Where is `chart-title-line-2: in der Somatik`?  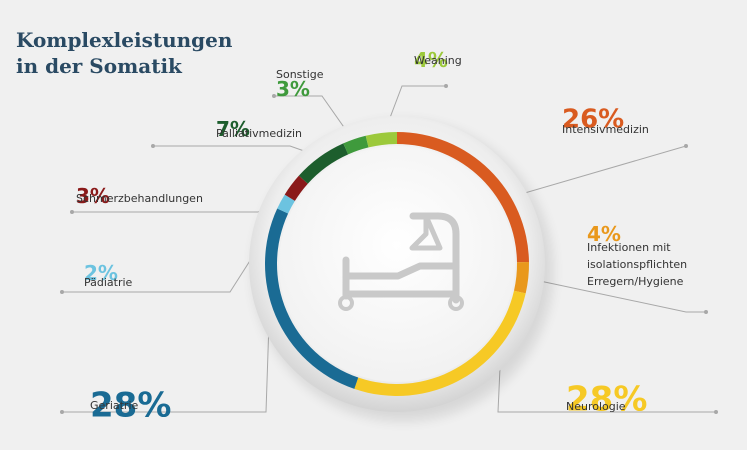 chart-title-line-2: in der Somatik is located at coordinates (99, 66).